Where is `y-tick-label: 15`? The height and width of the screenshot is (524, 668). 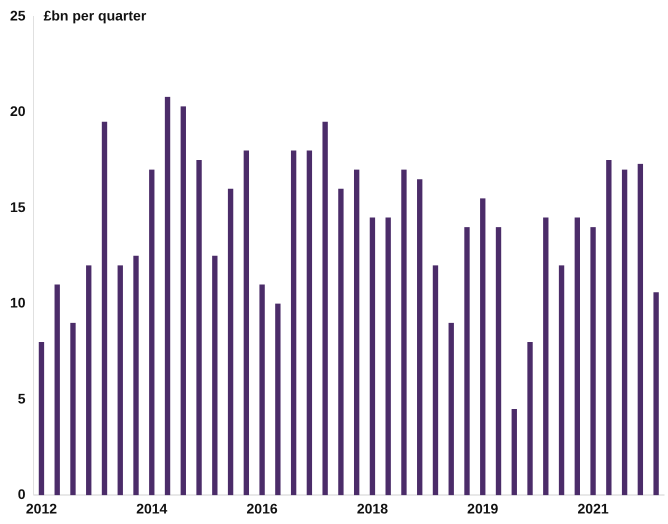 y-tick-label: 15 is located at coordinates (18, 206).